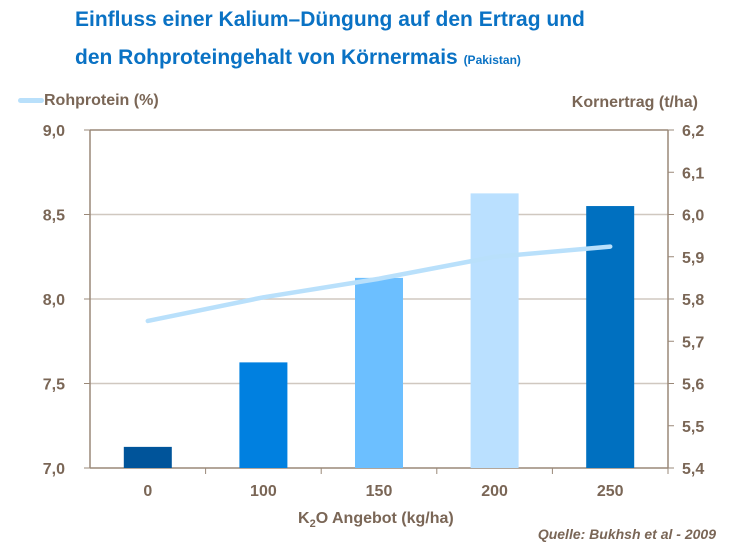  What do you see at coordinates (54, 469) in the screenshot?
I see `left-tick-label: 7,0` at bounding box center [54, 469].